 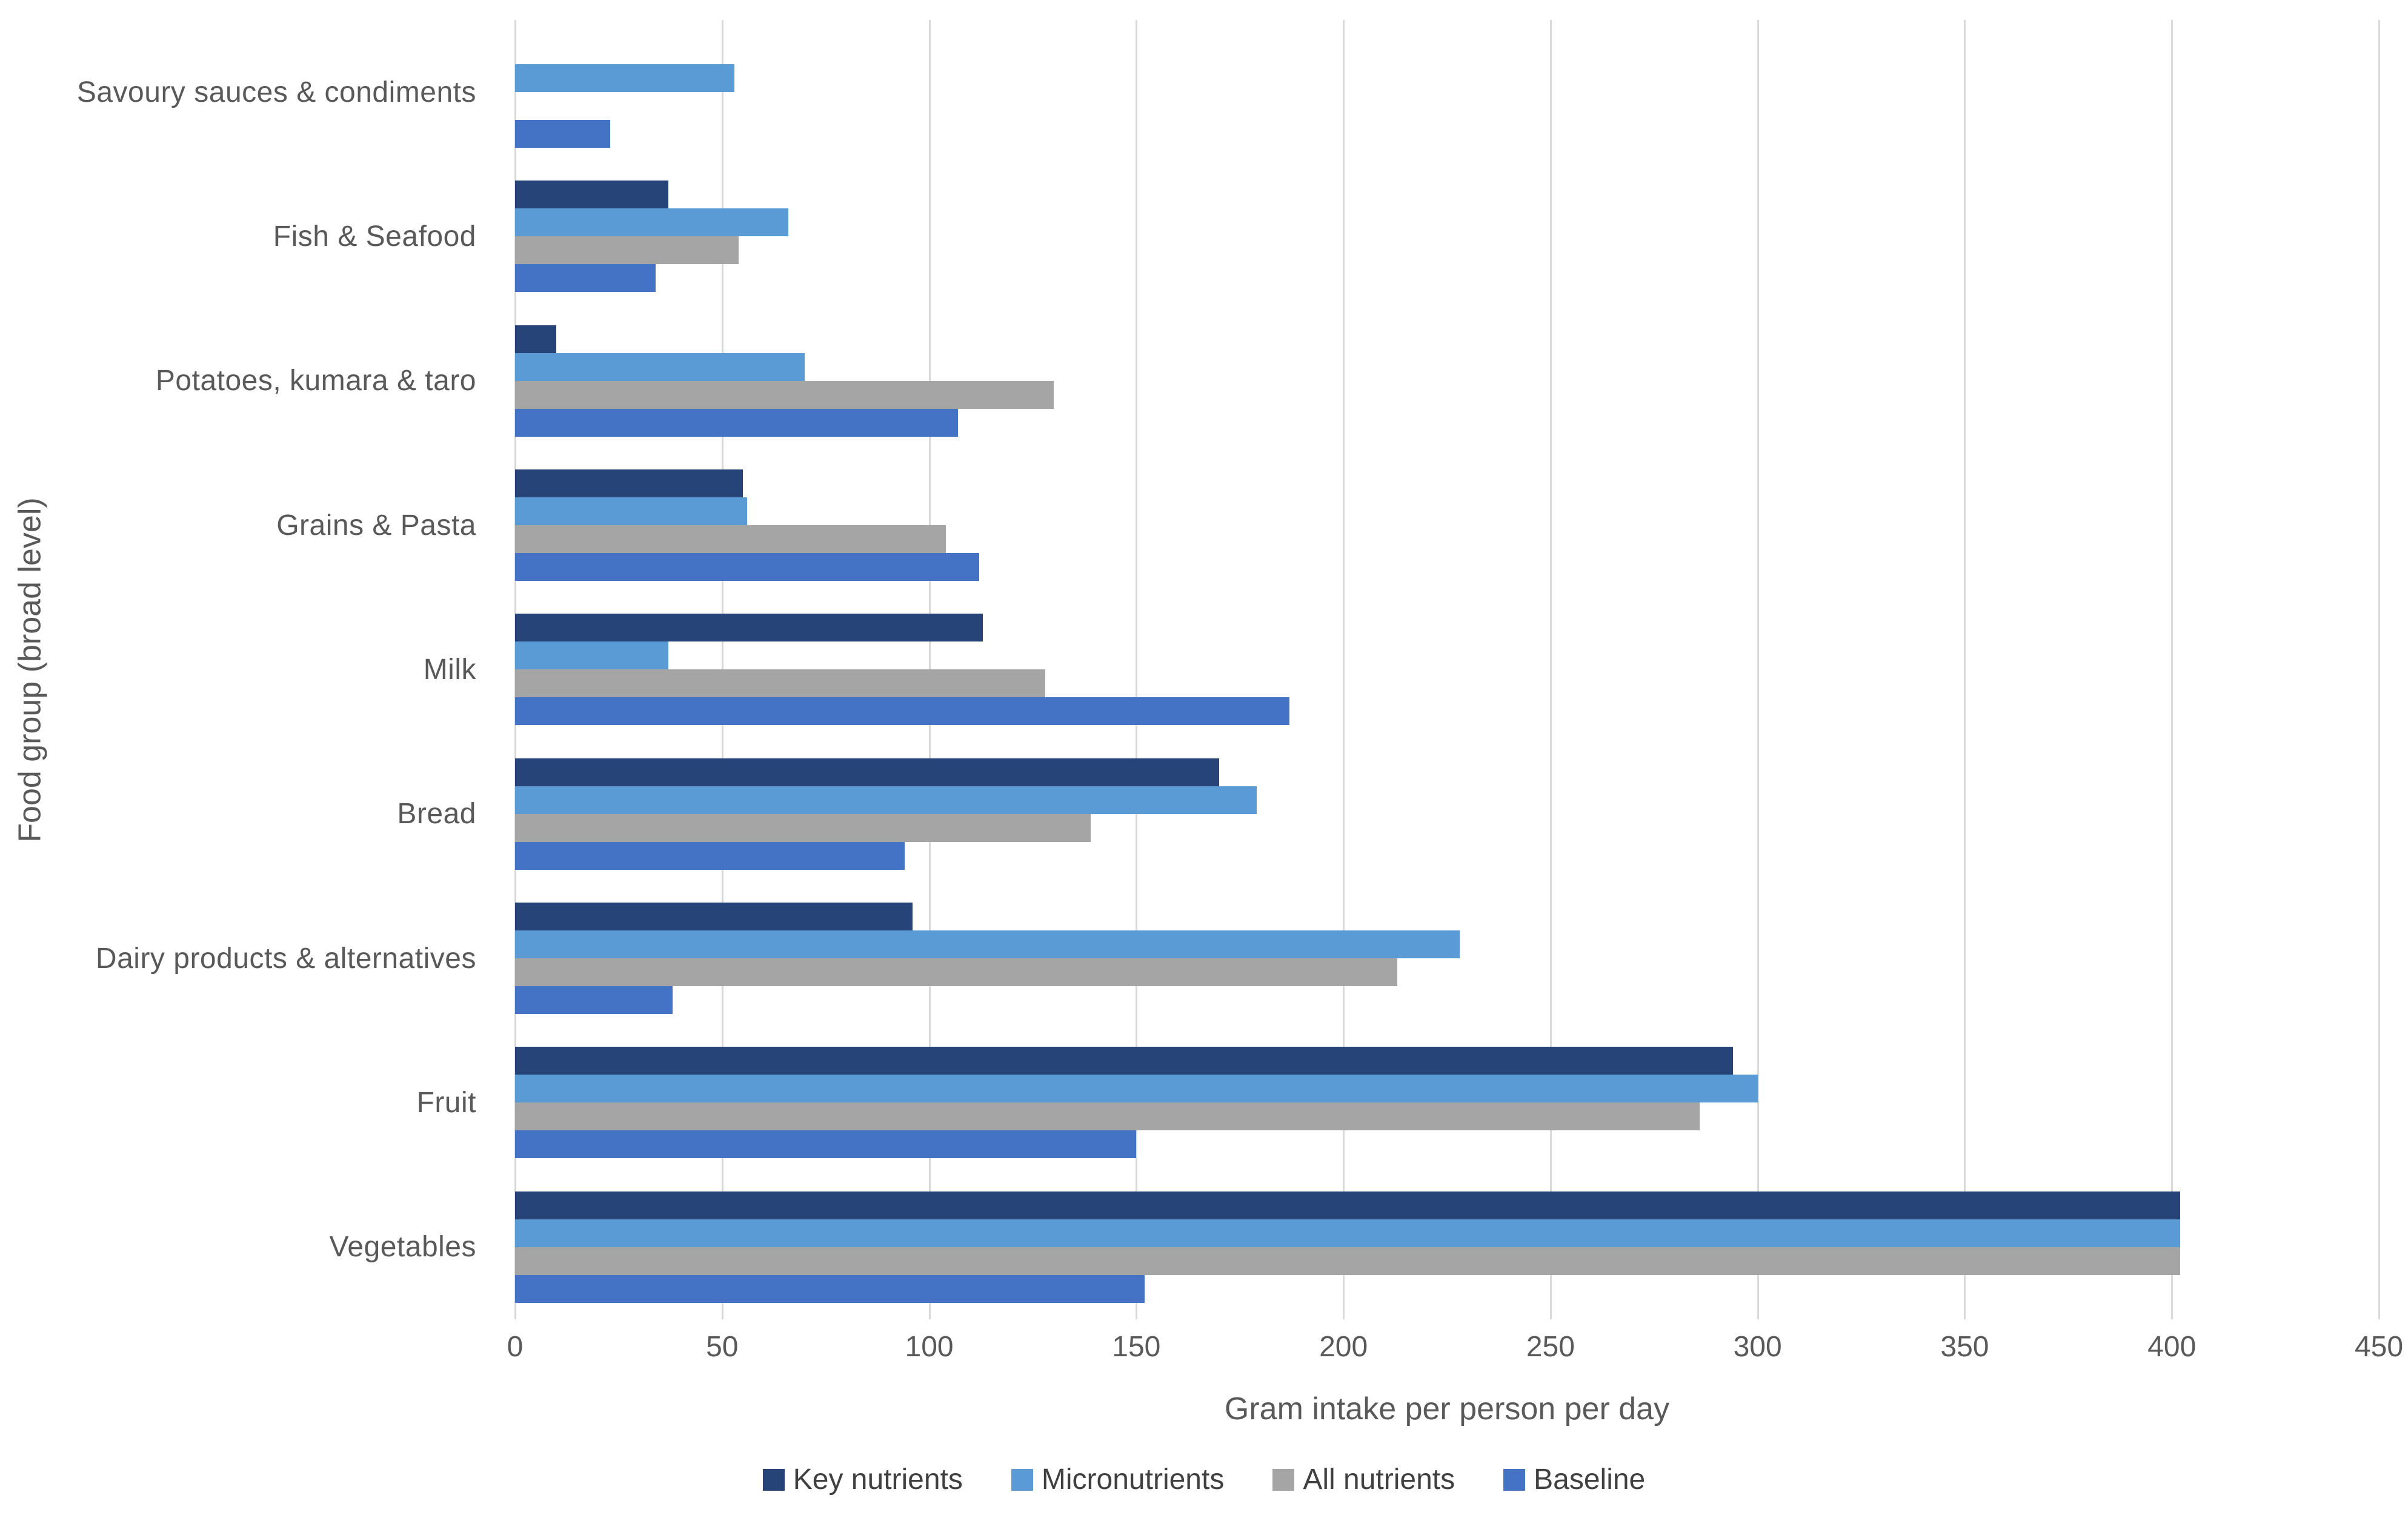 I want to click on legend-label: Key nutrients, so click(x=878, y=1479).